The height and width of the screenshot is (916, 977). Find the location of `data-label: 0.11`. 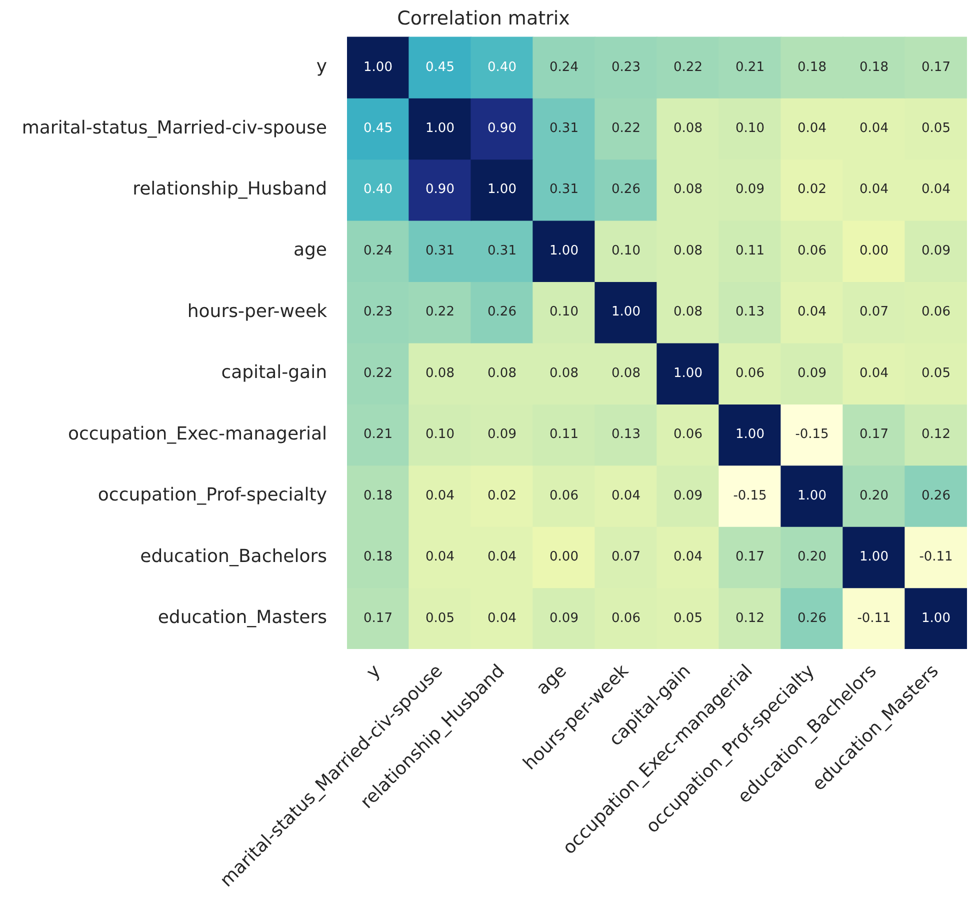

data-label: 0.11 is located at coordinates (750, 250).